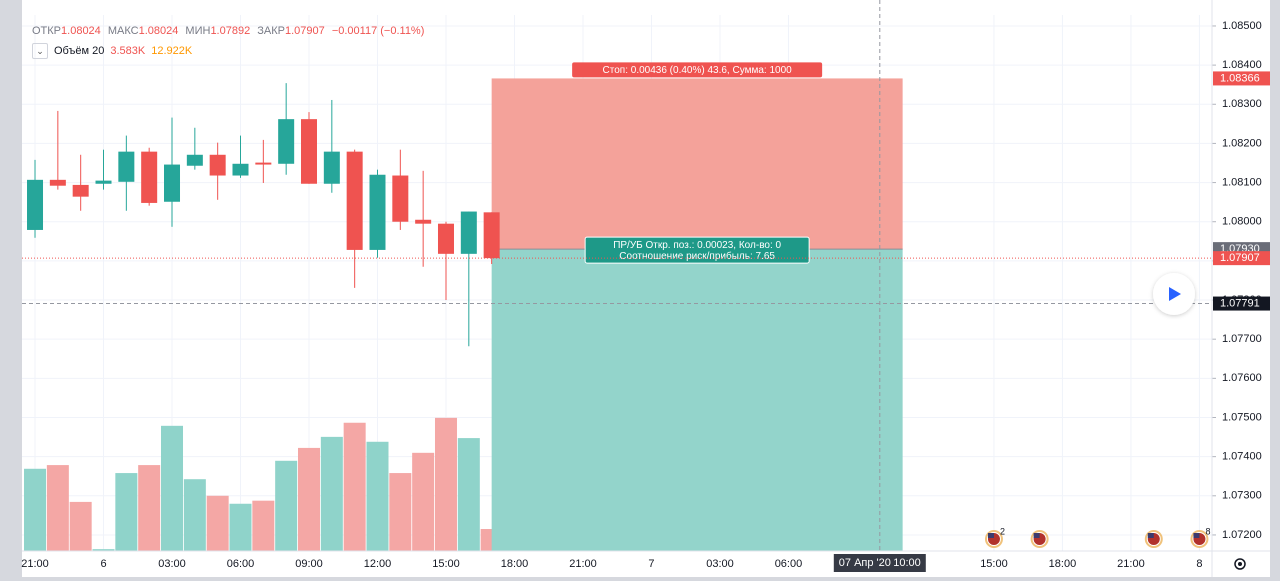 The width and height of the screenshot is (1280, 581). I want to click on y-tick-label: 1.07400, so click(1242, 457).